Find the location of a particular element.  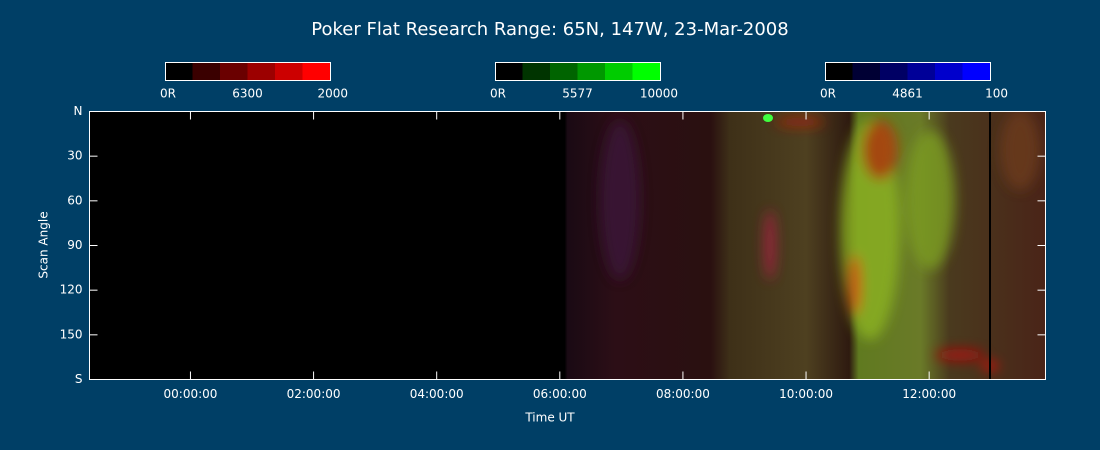

colorbar-wavelength: 4861 is located at coordinates (907, 94).